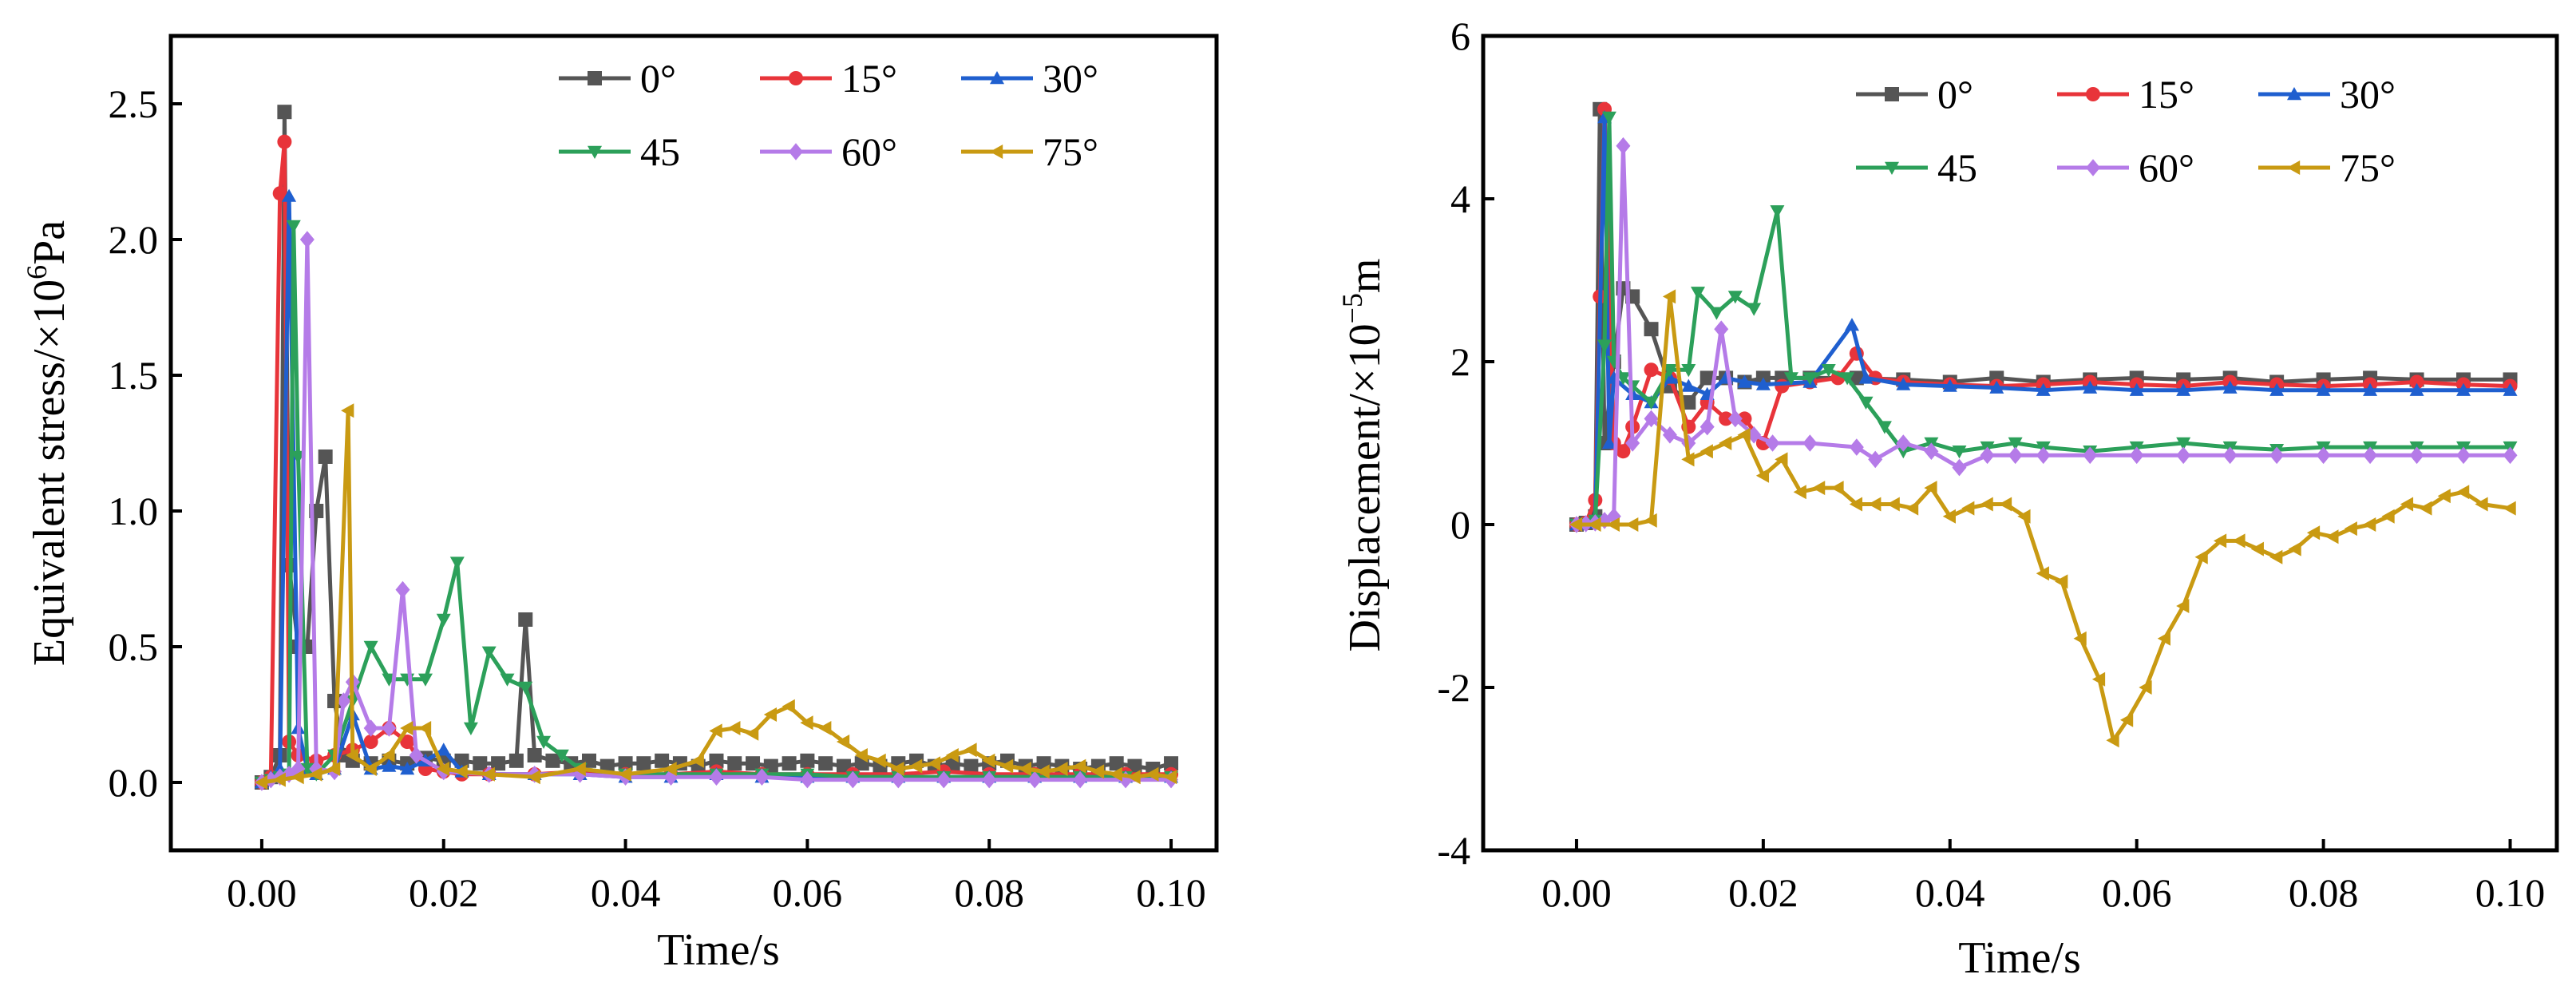 The height and width of the screenshot is (1002, 2576). What do you see at coordinates (1957, 167) in the screenshot?
I see `displacement-legend-label: 45` at bounding box center [1957, 167].